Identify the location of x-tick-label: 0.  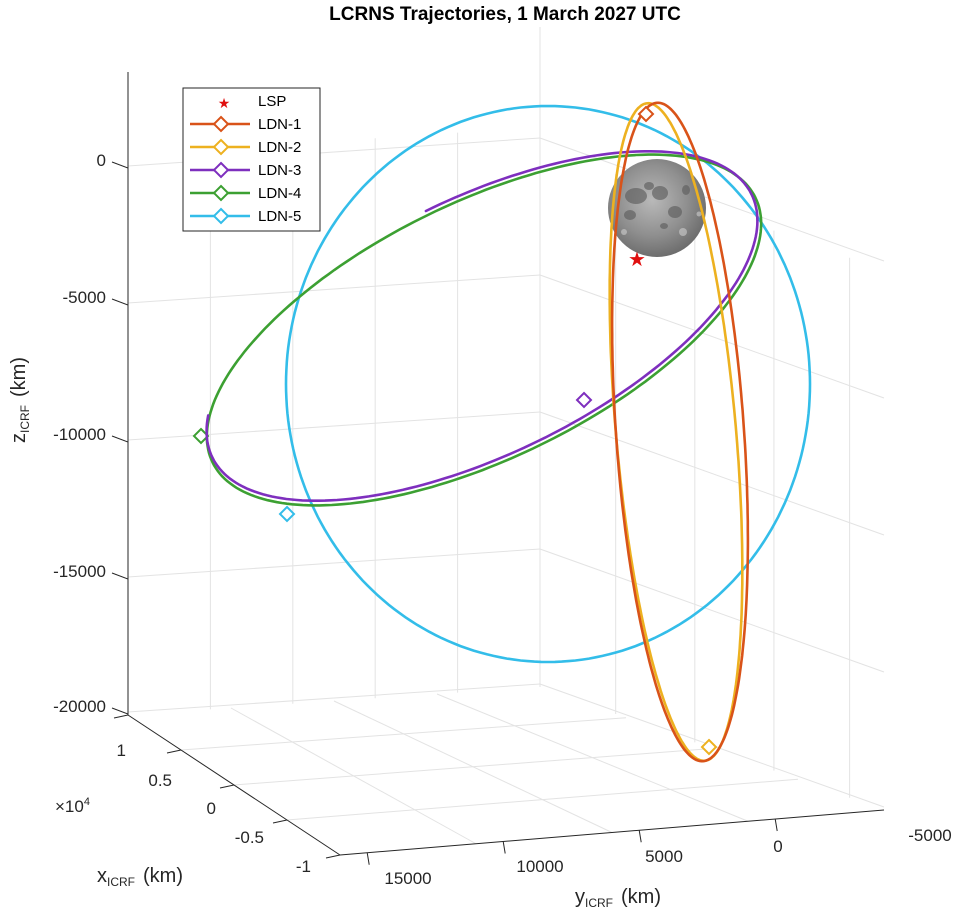
(211, 808).